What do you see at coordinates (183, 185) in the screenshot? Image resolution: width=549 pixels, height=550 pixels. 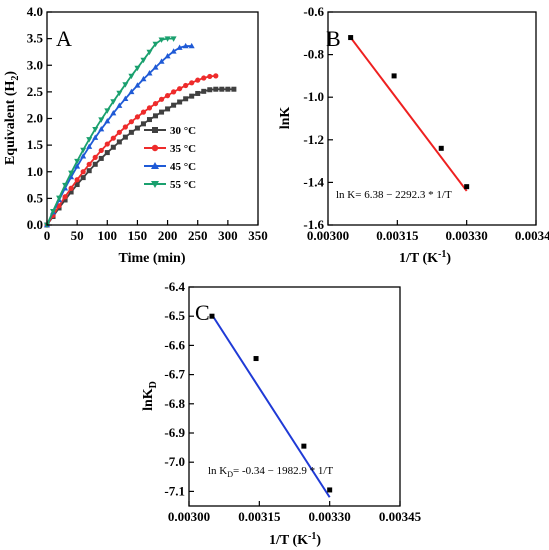 I see `legend-label-55c: 55 °C` at bounding box center [183, 185].